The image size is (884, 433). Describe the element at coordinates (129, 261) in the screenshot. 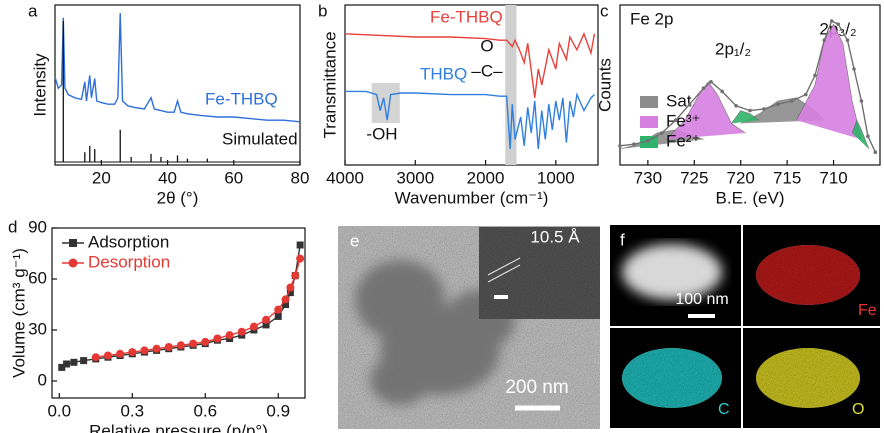

I see `legend-label: Desorption` at that location.